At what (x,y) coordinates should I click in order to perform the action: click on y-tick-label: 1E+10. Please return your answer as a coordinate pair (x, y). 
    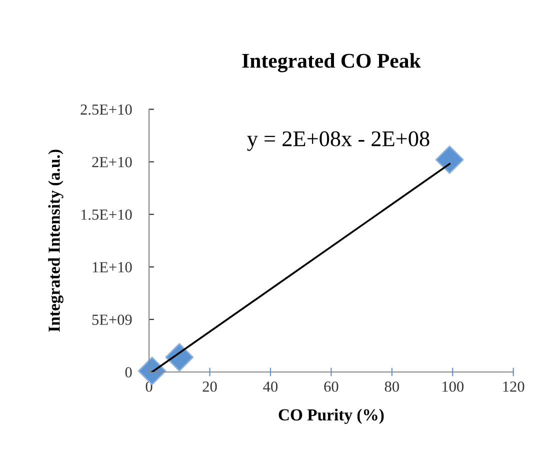
    Looking at the image, I should click on (112, 267).